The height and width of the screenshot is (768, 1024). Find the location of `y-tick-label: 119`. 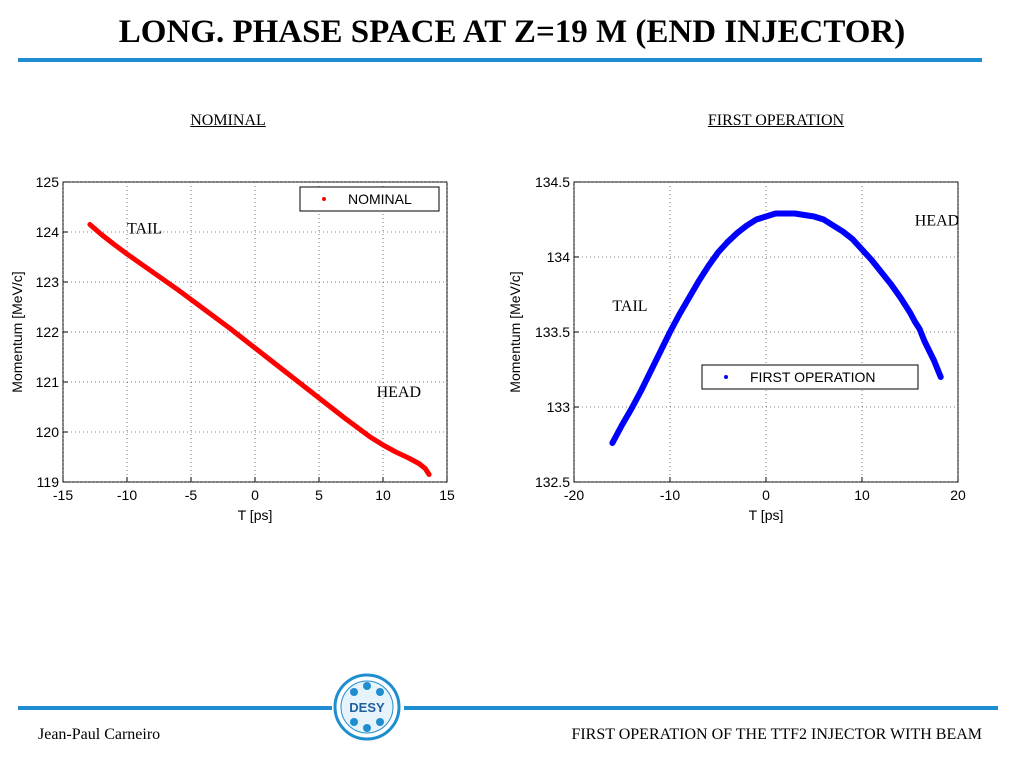

y-tick-label: 119 is located at coordinates (48, 482).